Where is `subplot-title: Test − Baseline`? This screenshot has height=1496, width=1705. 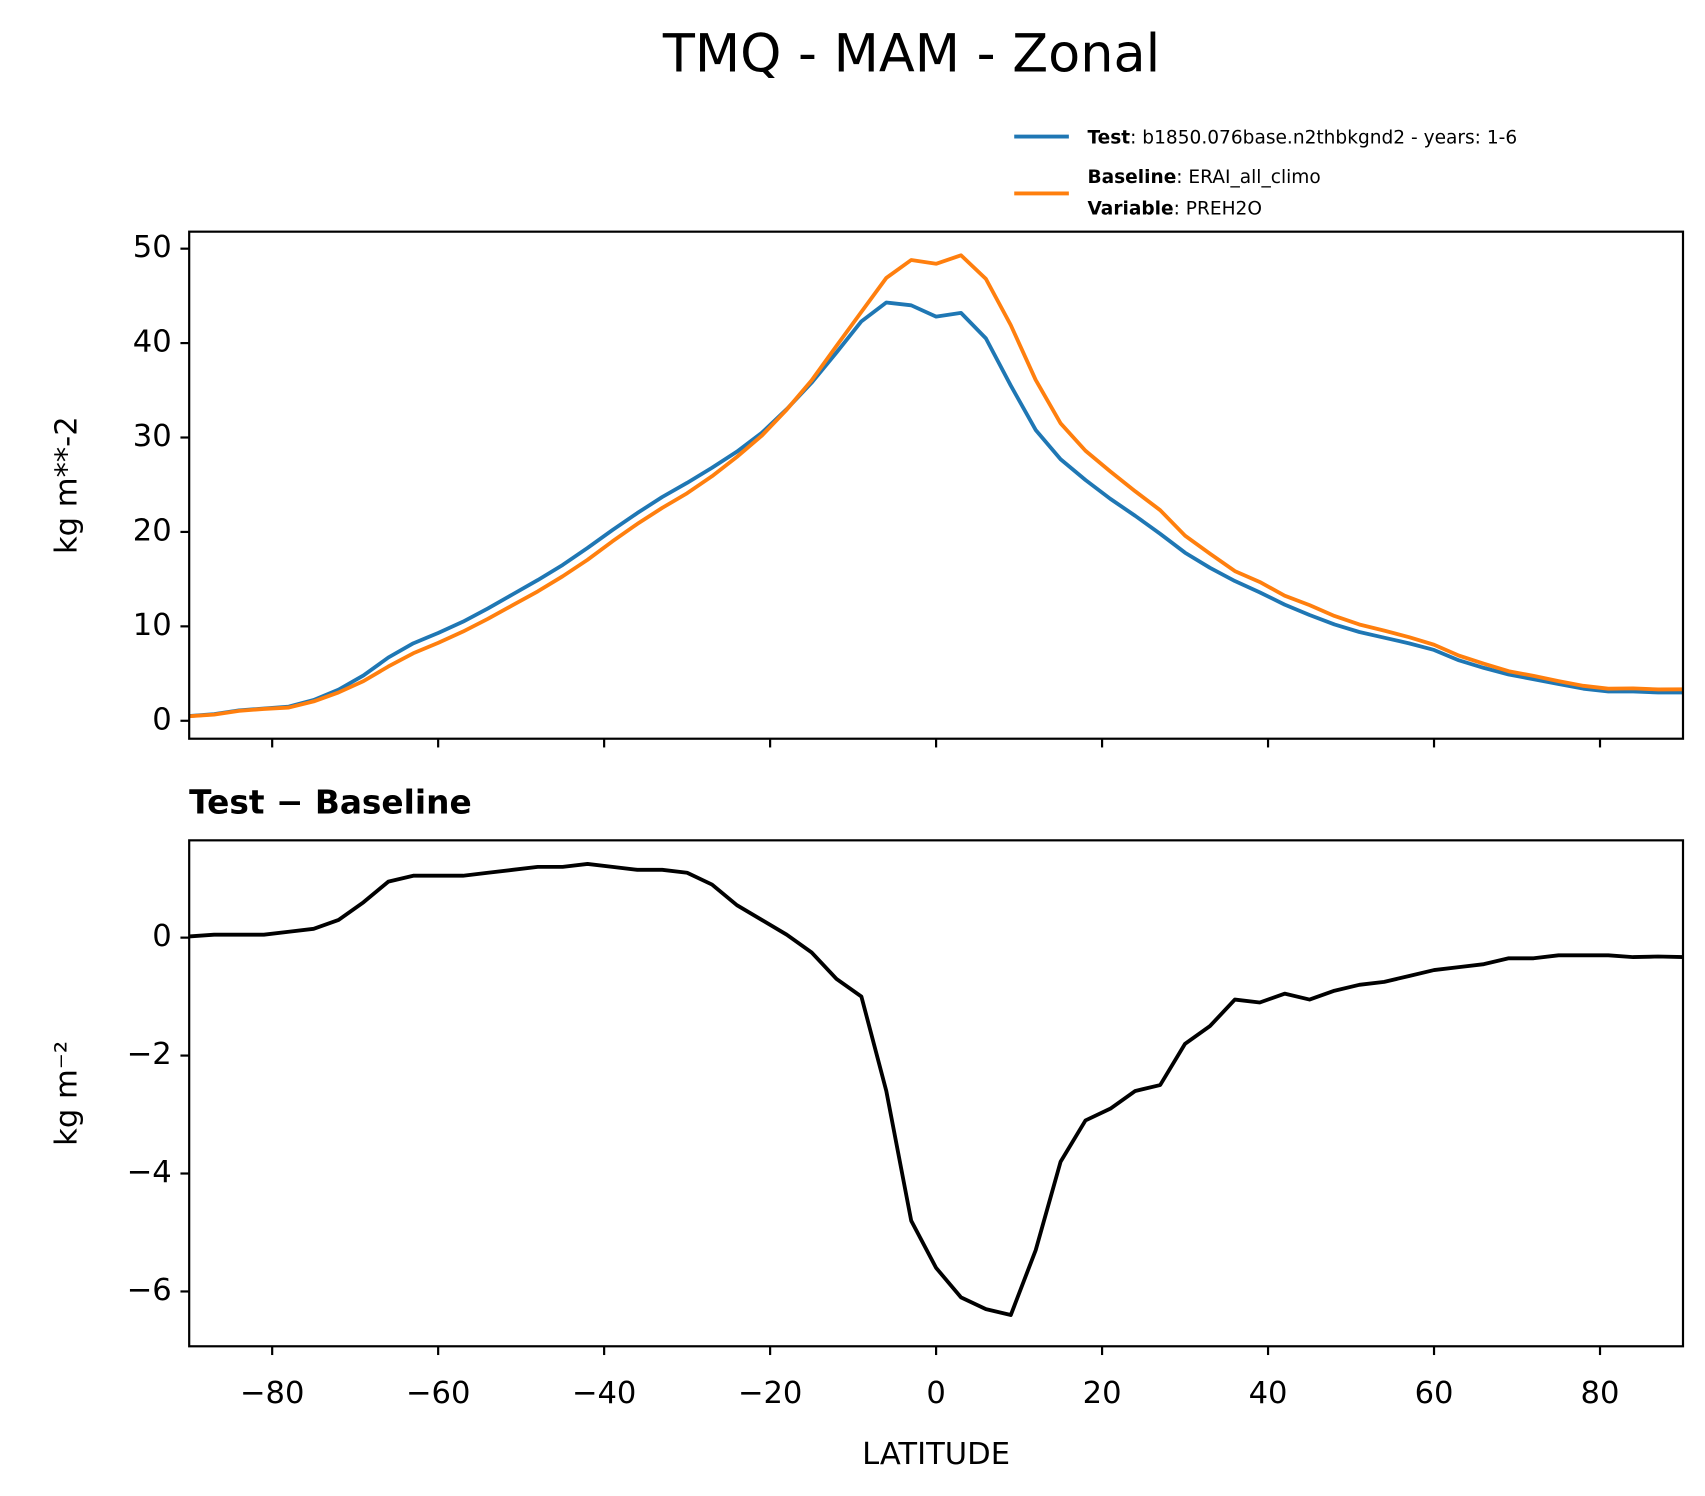 subplot-title: Test − Baseline is located at coordinates (330, 802).